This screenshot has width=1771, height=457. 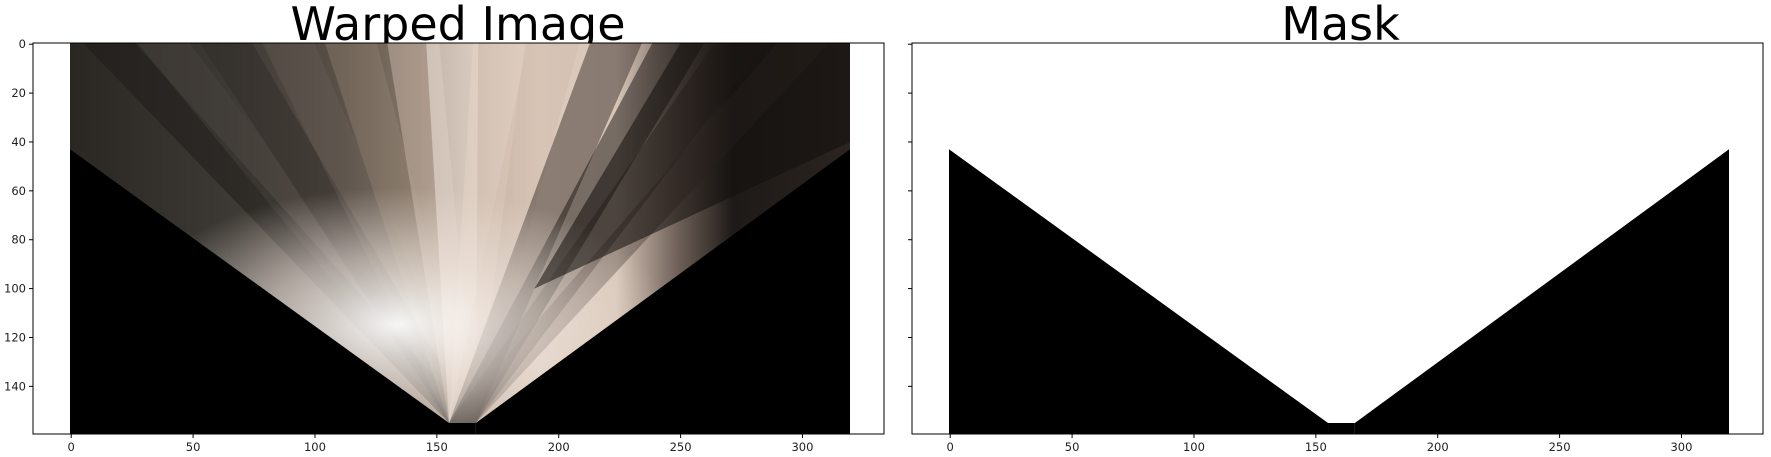 I want to click on y-tick-label: 100, so click(x=15, y=289).